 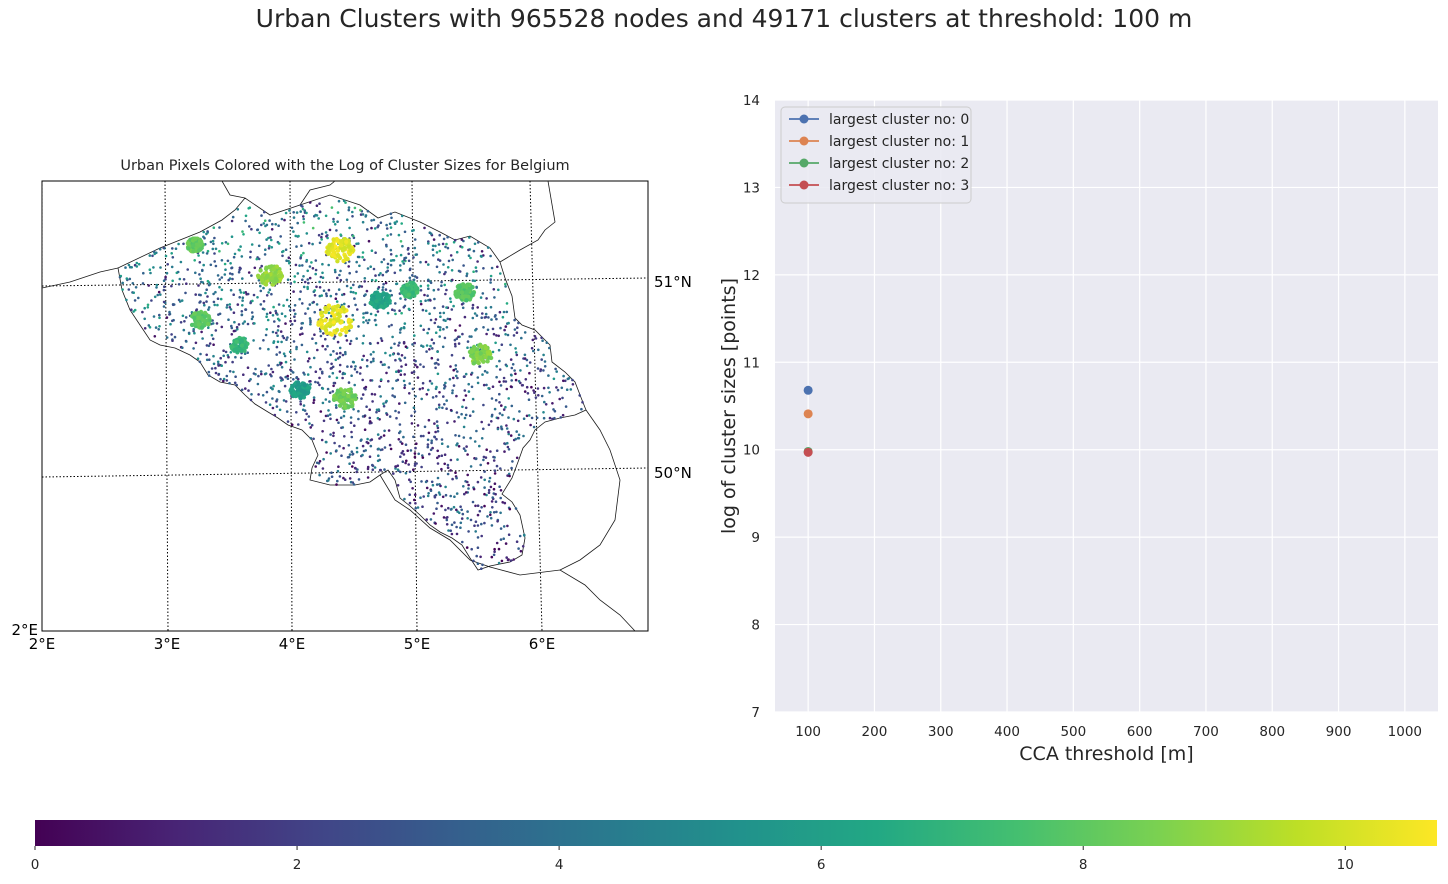 What do you see at coordinates (1140, 732) in the screenshot?
I see `x-tick-label: 600` at bounding box center [1140, 732].